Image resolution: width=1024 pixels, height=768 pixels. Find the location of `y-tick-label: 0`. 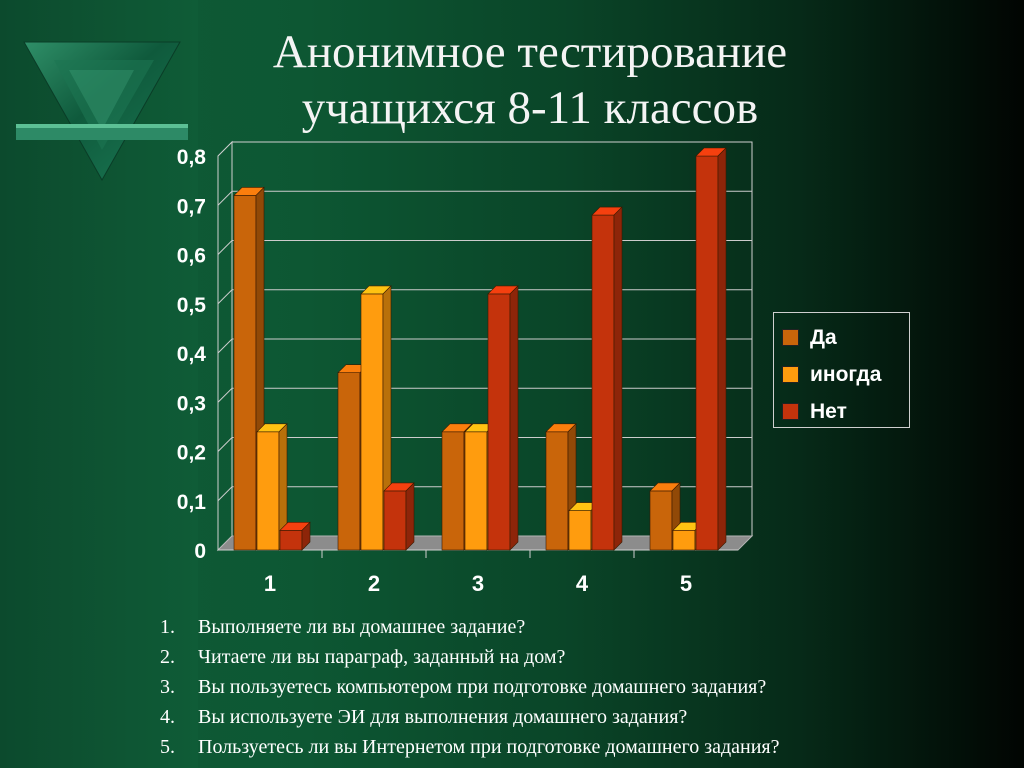

y-tick-label: 0 is located at coordinates (200, 551).